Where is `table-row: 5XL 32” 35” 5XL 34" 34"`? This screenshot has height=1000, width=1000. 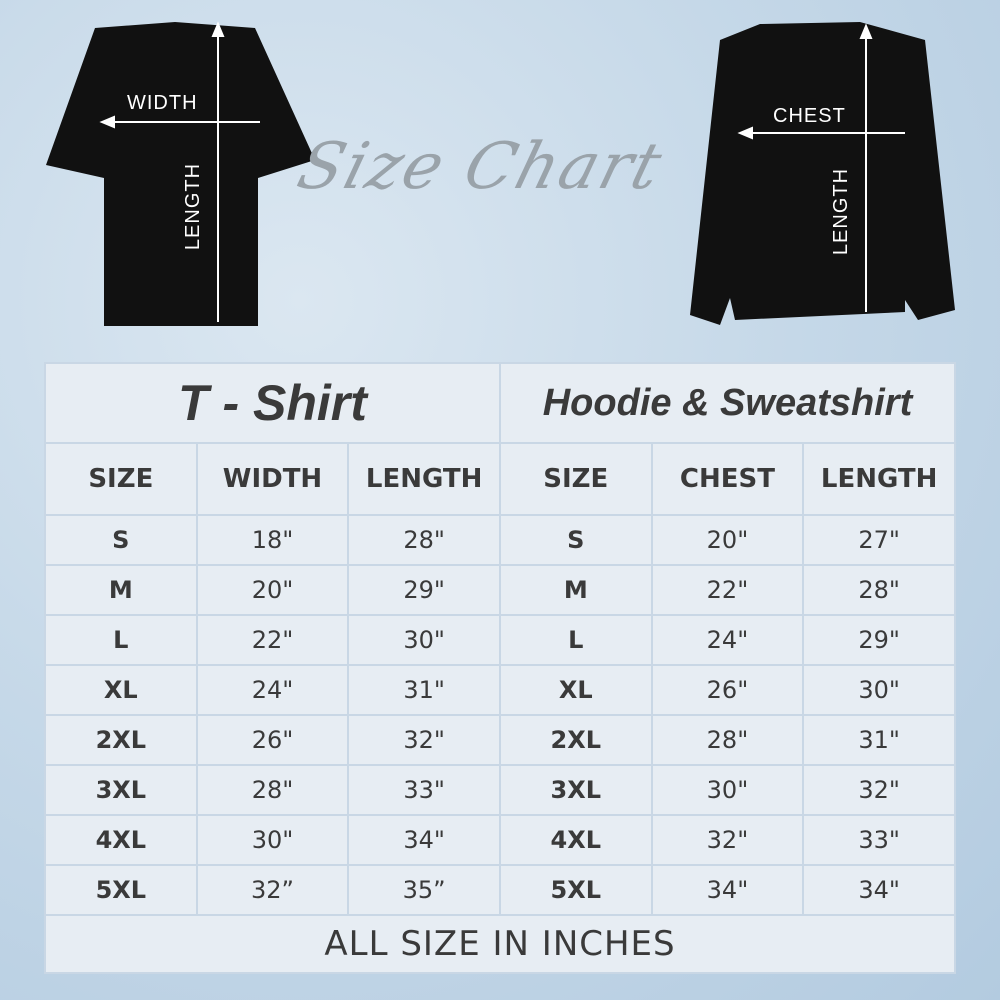
table-row: 5XL 32” 35” 5XL 34" 34" is located at coordinates (500, 890).